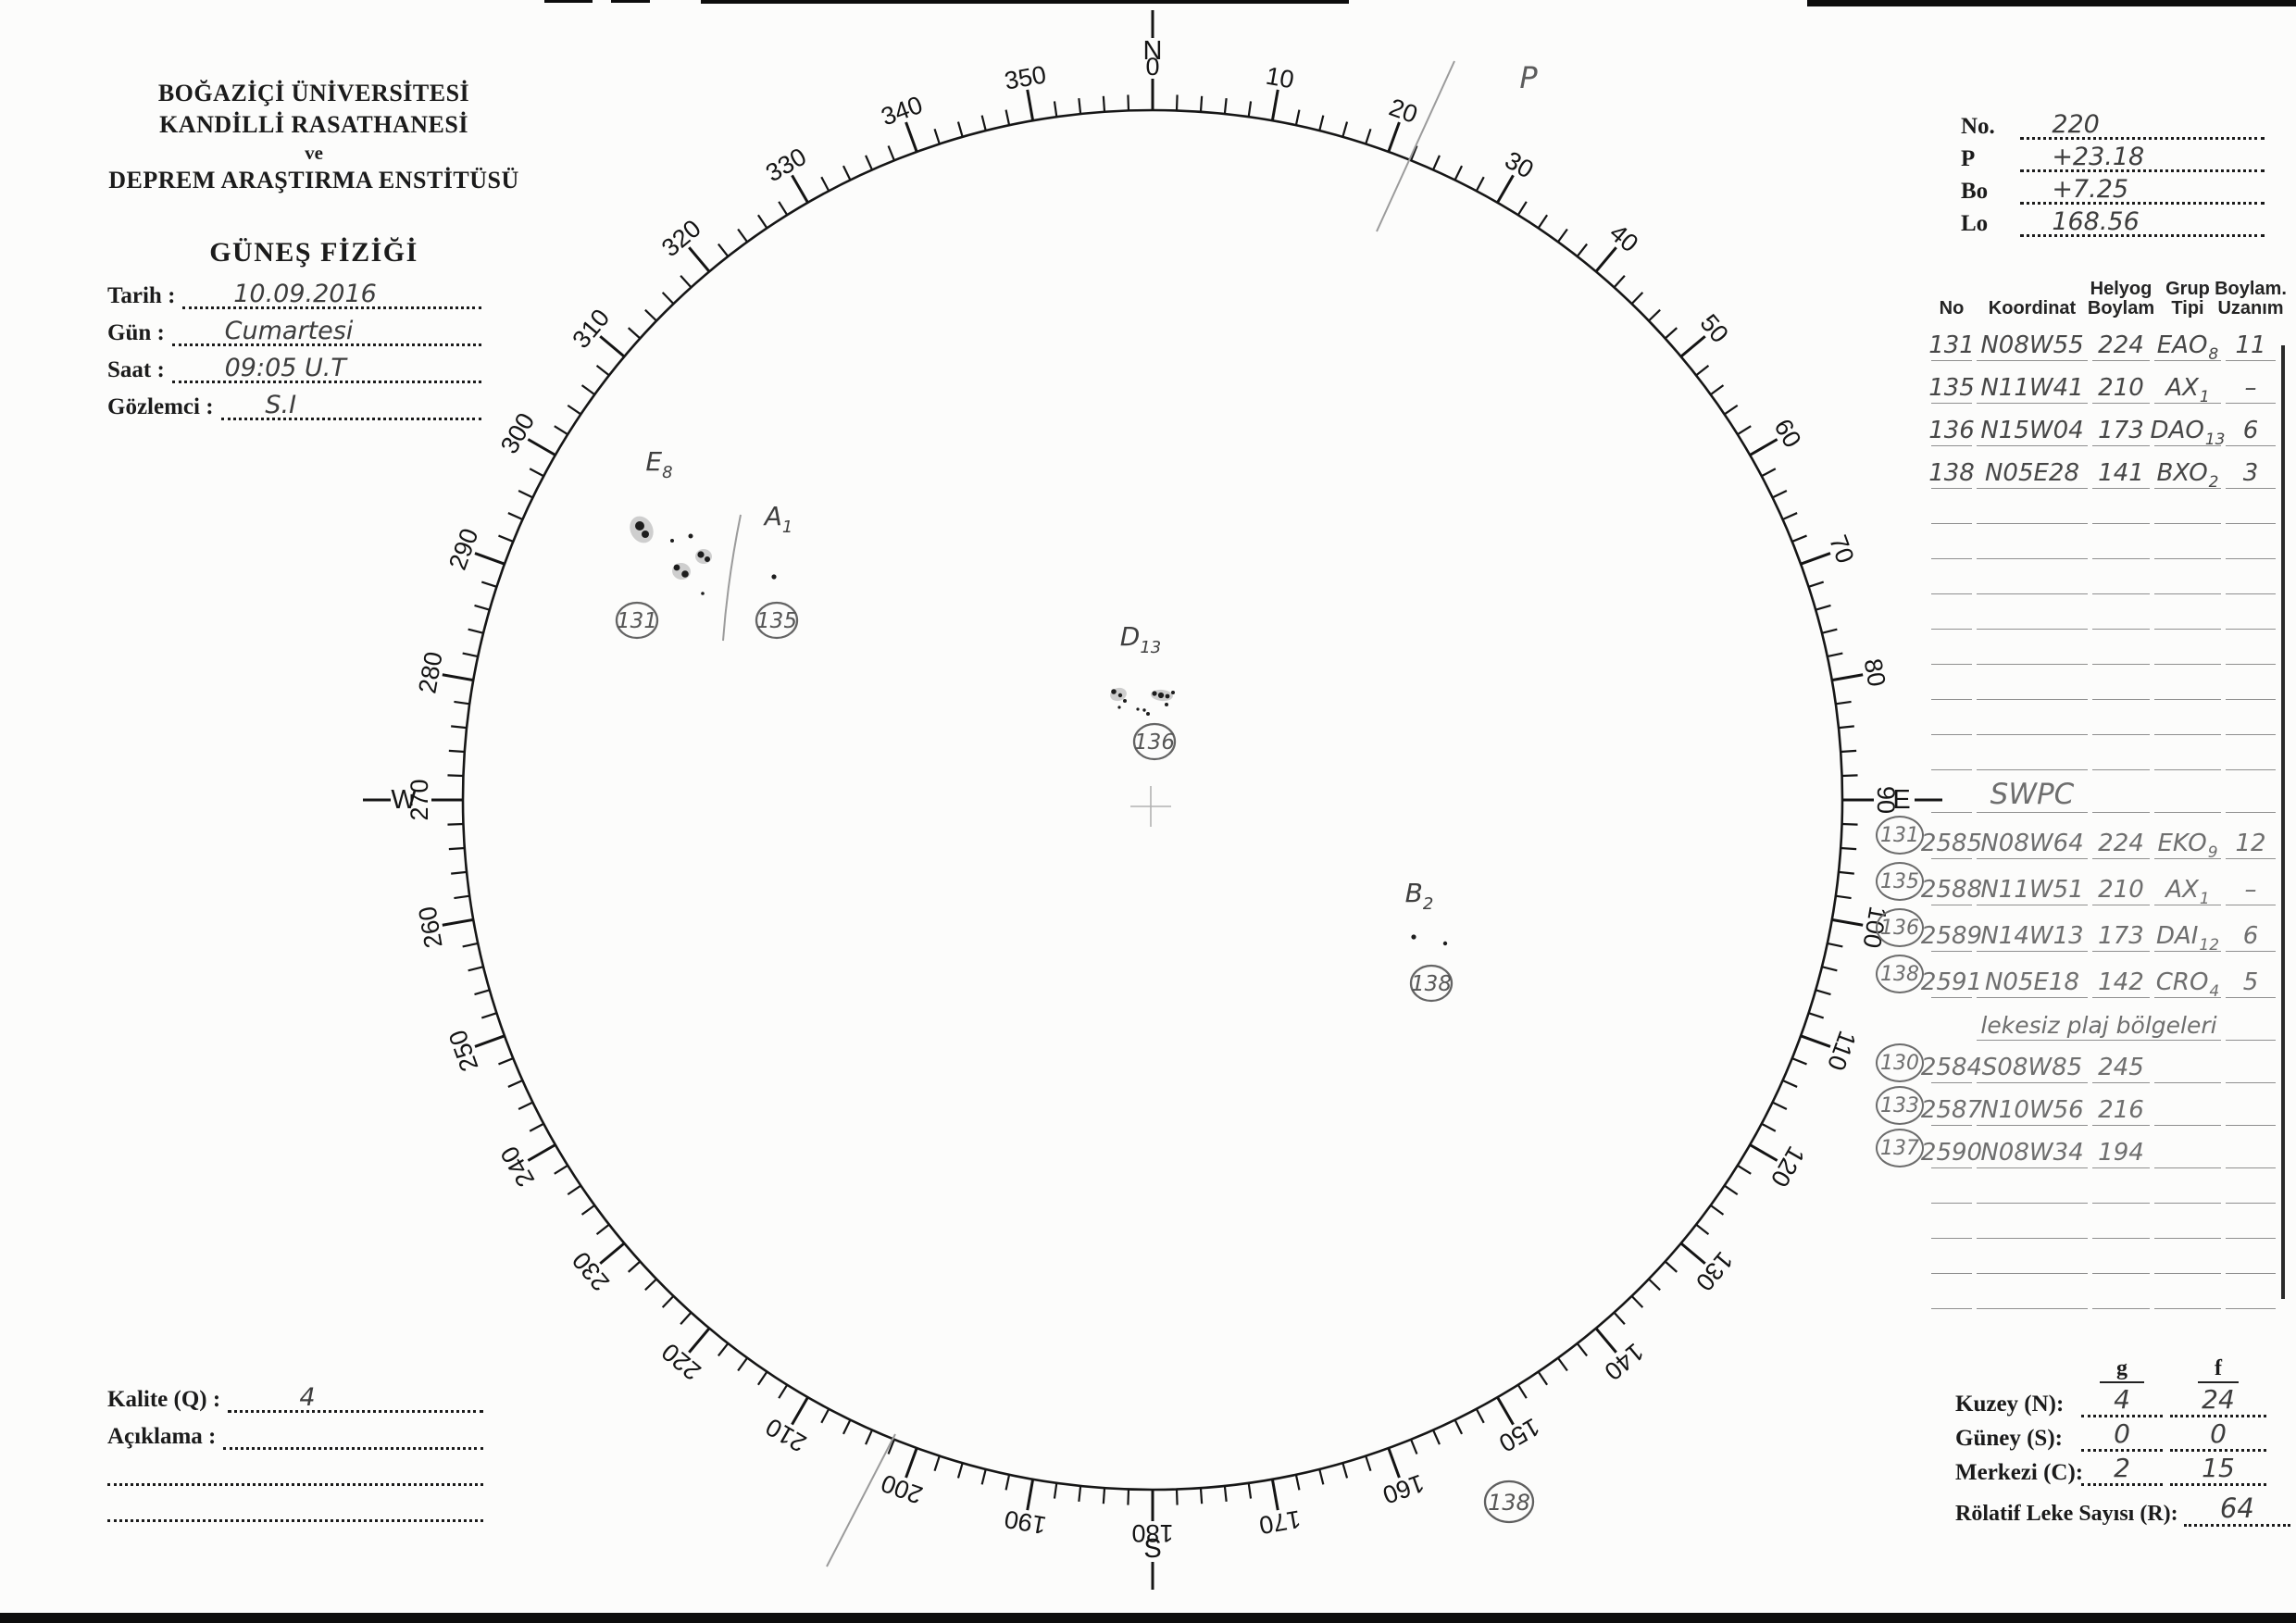 The height and width of the screenshot is (1623, 2296). Describe the element at coordinates (2215, 440) in the screenshot. I see `handwritten-tip-subscript: 13` at that location.